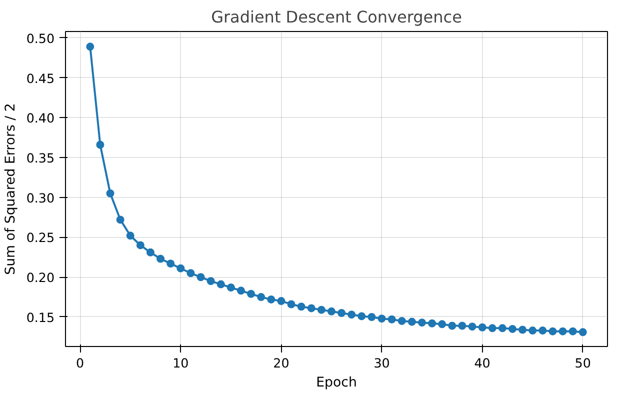 This screenshot has height=393, width=622. I want to click on x-tick-label: 40, so click(482, 363).